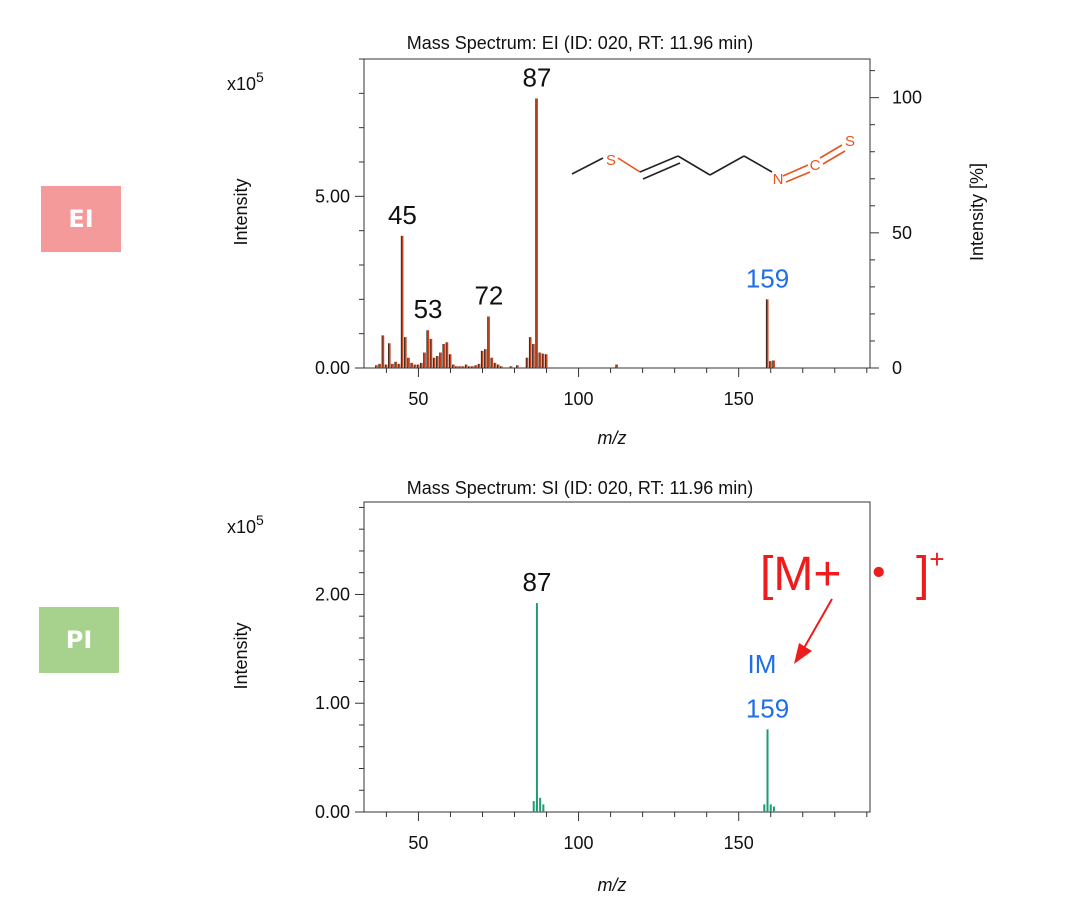  Describe the element at coordinates (241, 655) in the screenshot. I see `pi-y-axis-label: Intensity` at that location.